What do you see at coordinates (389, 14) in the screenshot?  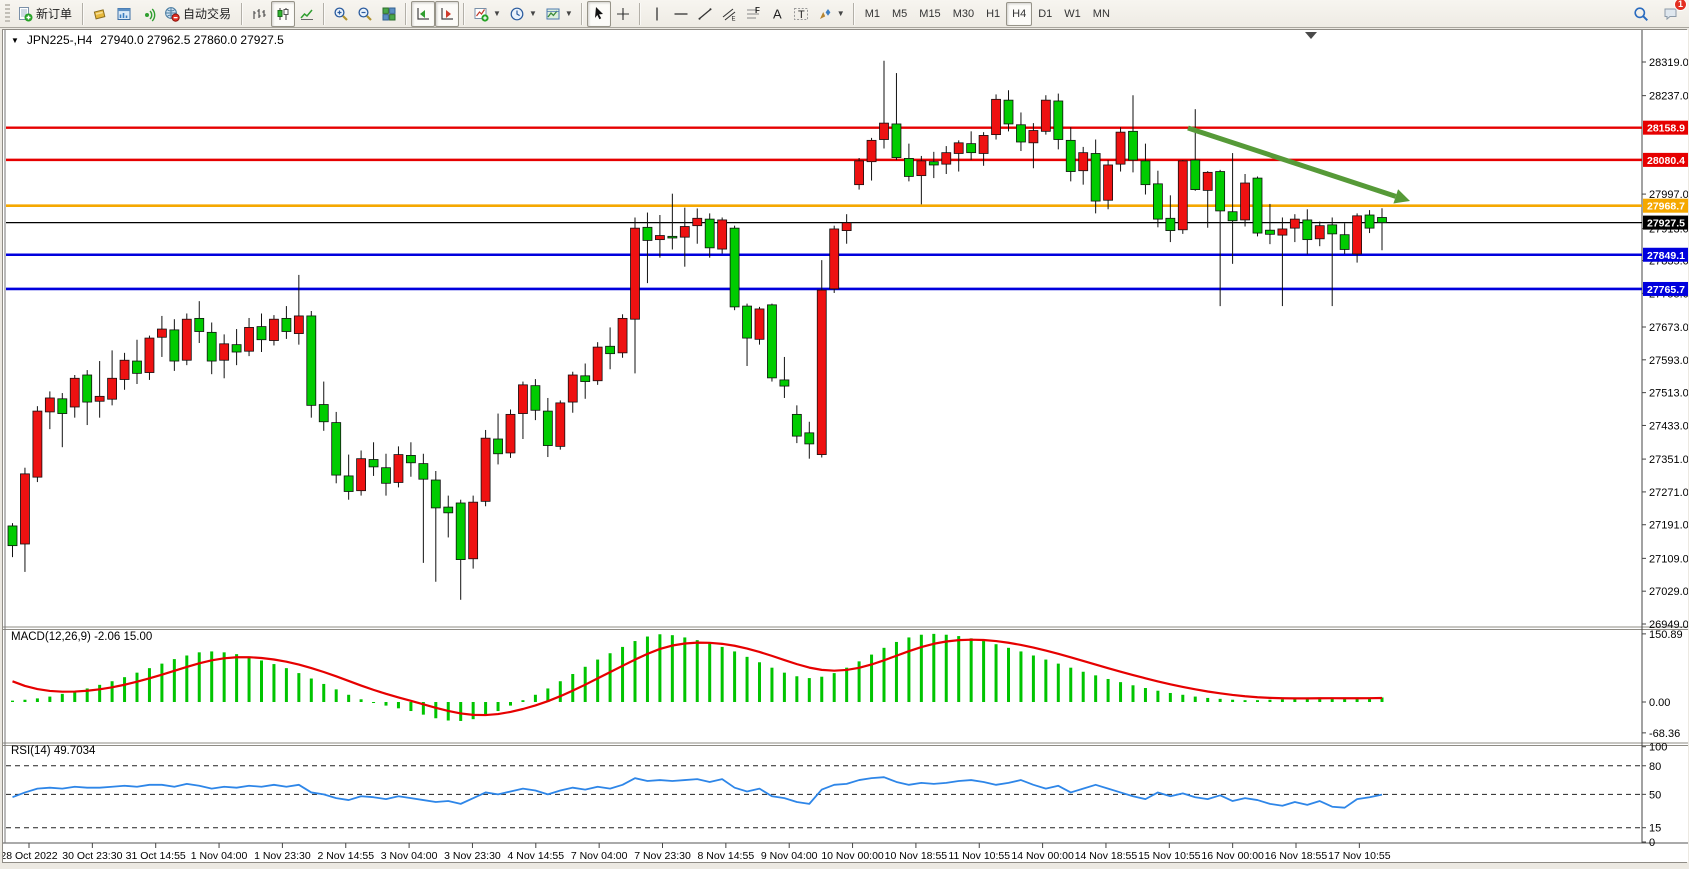 I see `tile-windows-button` at bounding box center [389, 14].